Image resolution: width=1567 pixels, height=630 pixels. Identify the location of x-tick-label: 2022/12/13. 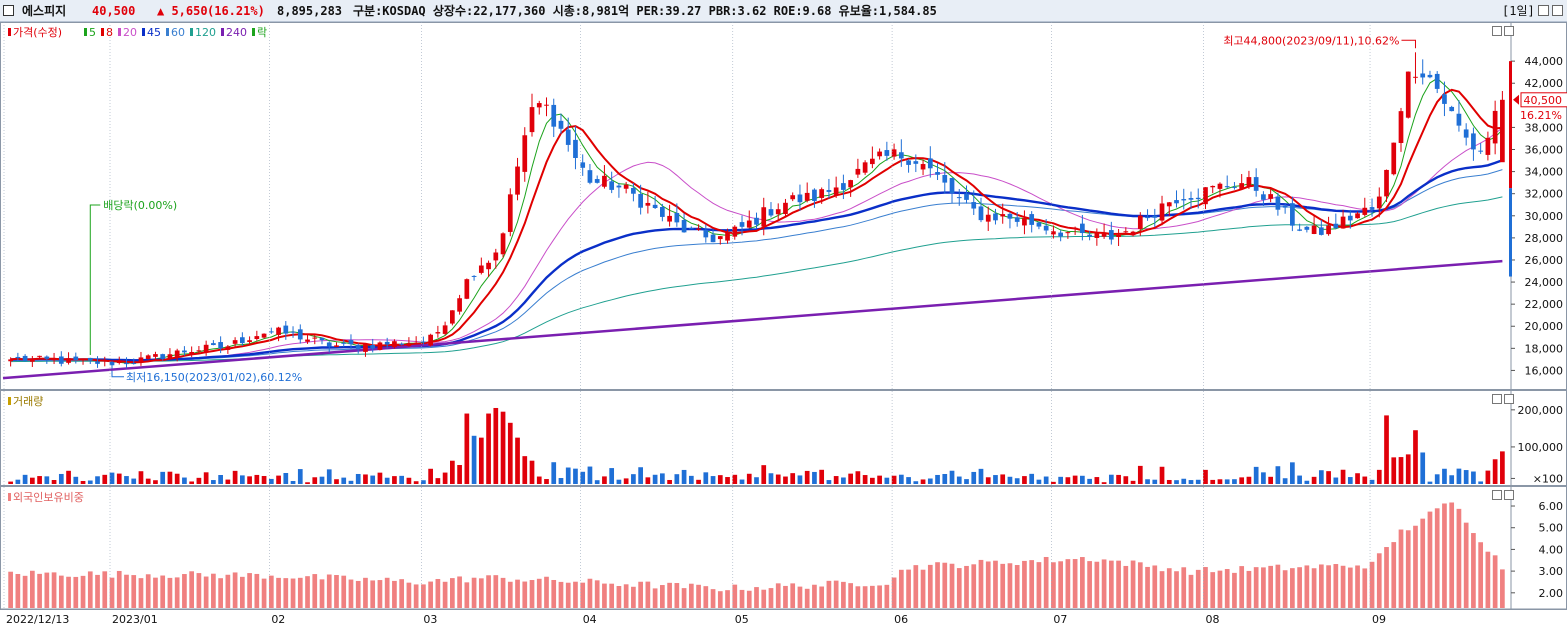
(37, 619).